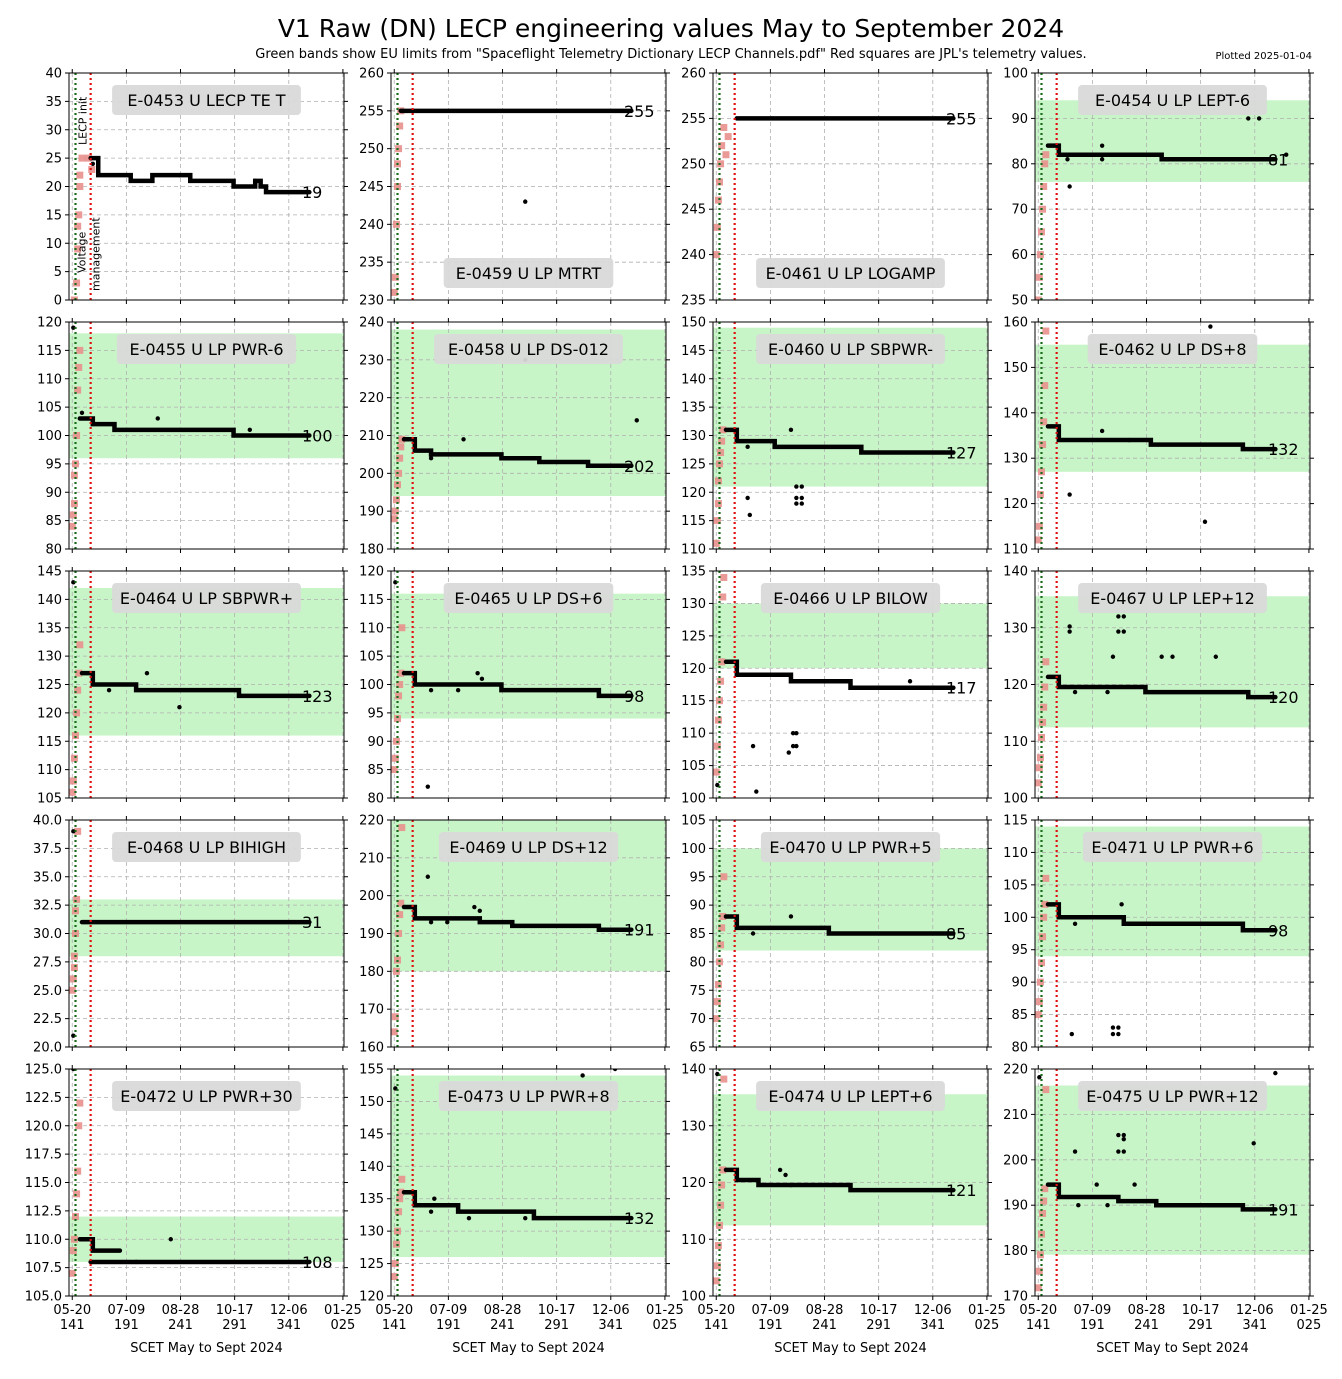 This screenshot has height=1379, width=1342. What do you see at coordinates (665, 1325) in the screenshot?
I see `x-tick-label-doy: 025` at bounding box center [665, 1325].